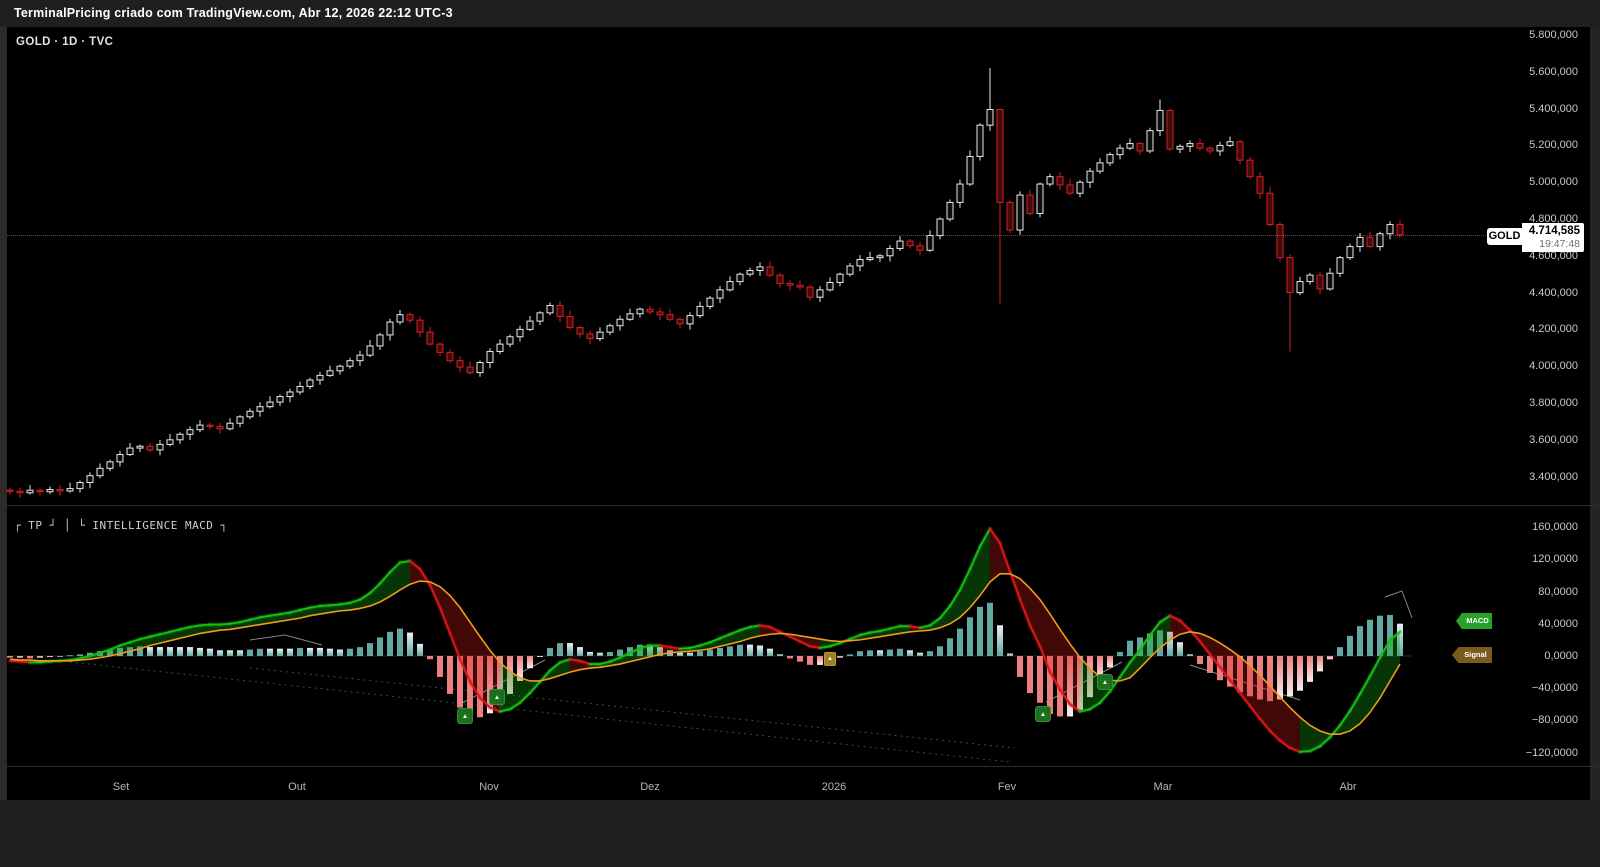  Describe the element at coordinates (489, 787) in the screenshot. I see `time-tick-label: Nov` at that location.